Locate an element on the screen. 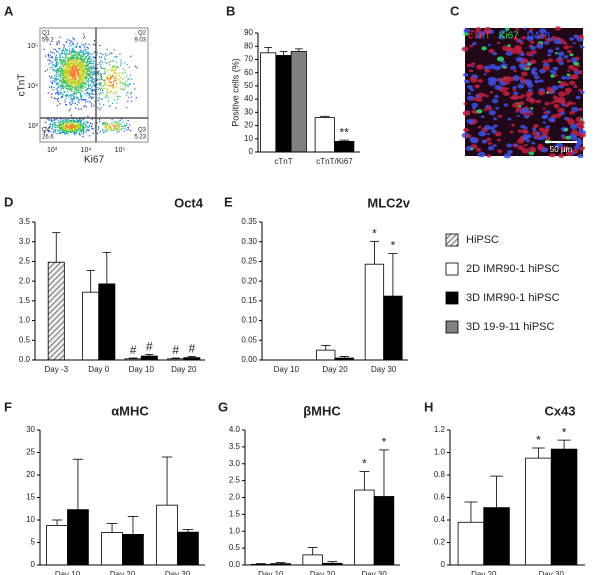 The image size is (600, 575). y-tick-label: 0.5 is located at coordinates (25, 339).